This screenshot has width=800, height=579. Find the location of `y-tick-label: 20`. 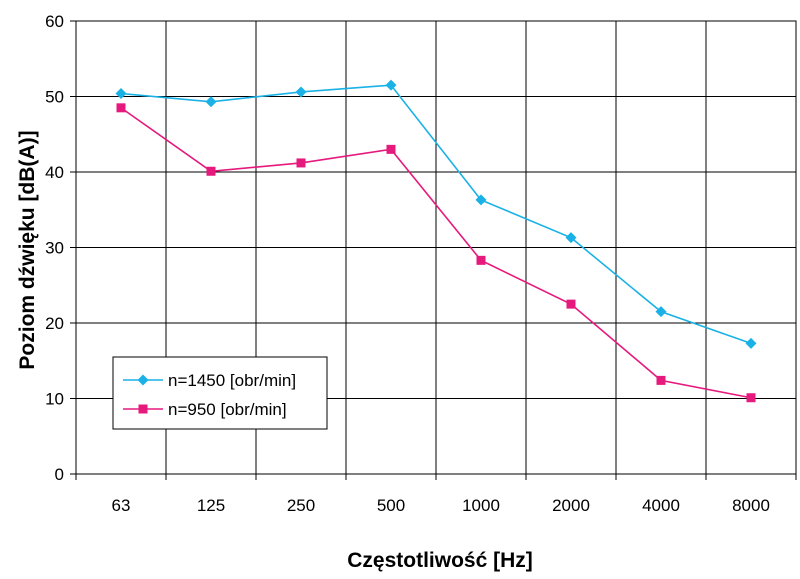

y-tick-label: 20 is located at coordinates (54, 323).